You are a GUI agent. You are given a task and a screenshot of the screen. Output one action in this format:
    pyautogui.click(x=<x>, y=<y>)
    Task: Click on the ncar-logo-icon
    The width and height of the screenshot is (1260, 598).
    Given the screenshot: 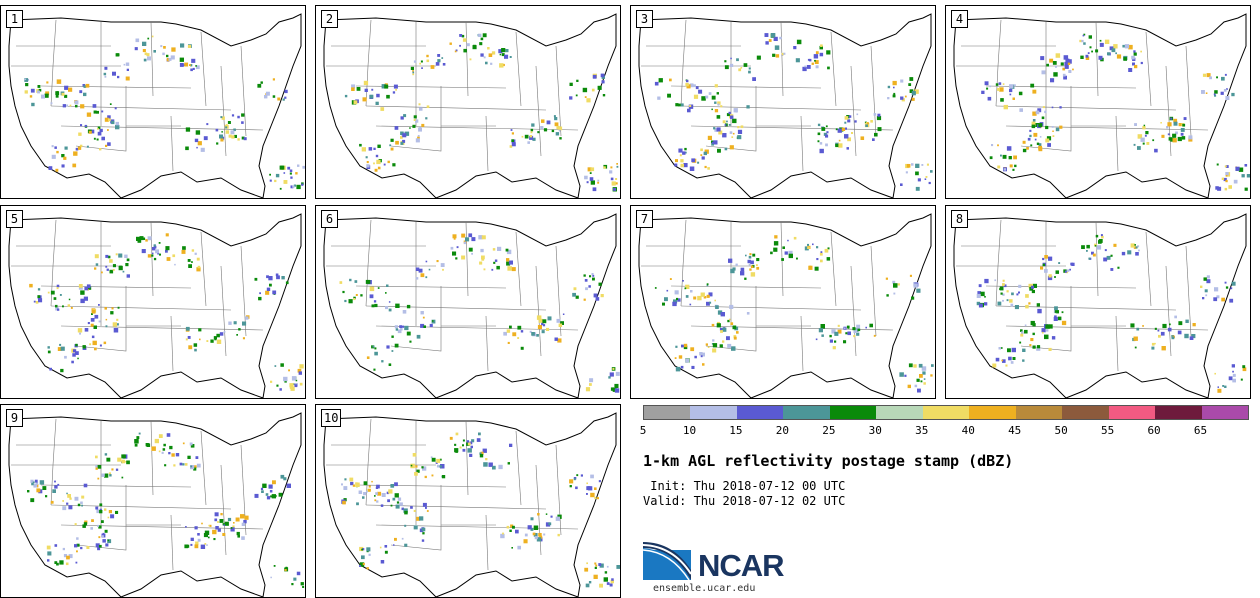 What is the action you would take?
    pyautogui.click(x=668, y=561)
    